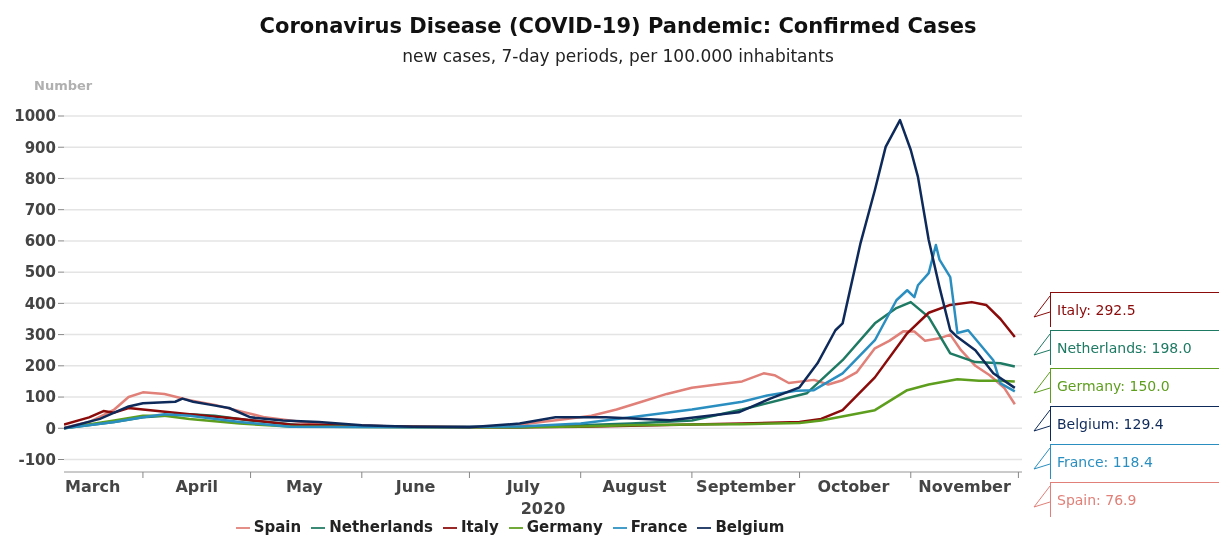  What do you see at coordinates (659, 527) in the screenshot?
I see `legend-label: France` at bounding box center [659, 527].